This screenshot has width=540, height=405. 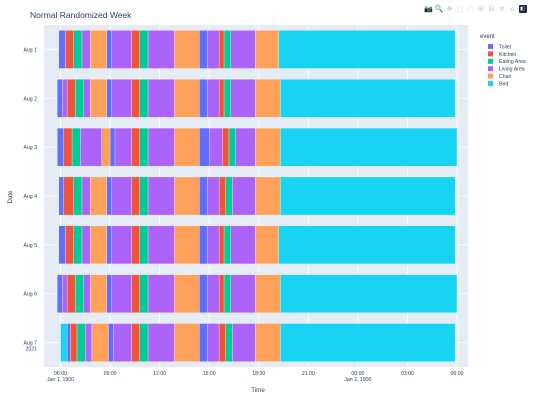 I want to click on legend-item: Eating Area, so click(x=507, y=61).